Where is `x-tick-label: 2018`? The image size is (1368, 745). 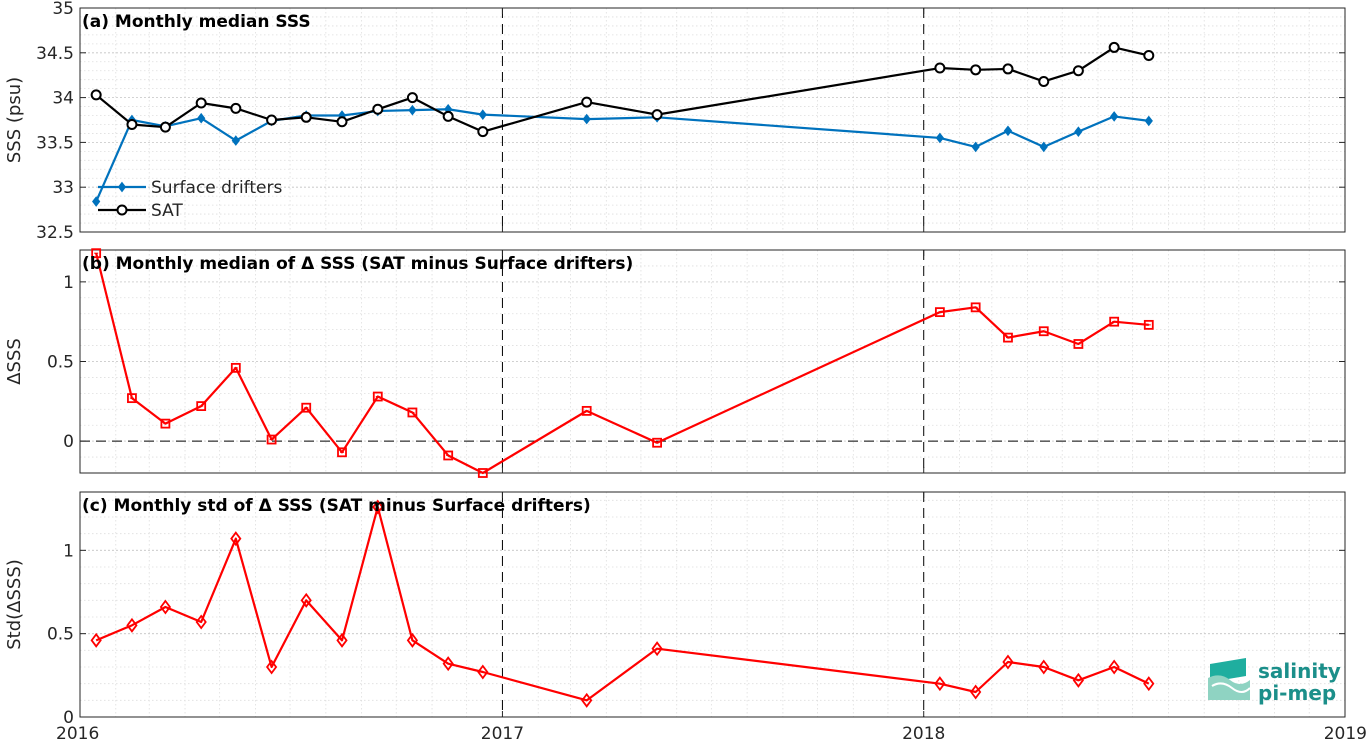
x-tick-label: 2018 is located at coordinates (923, 734).